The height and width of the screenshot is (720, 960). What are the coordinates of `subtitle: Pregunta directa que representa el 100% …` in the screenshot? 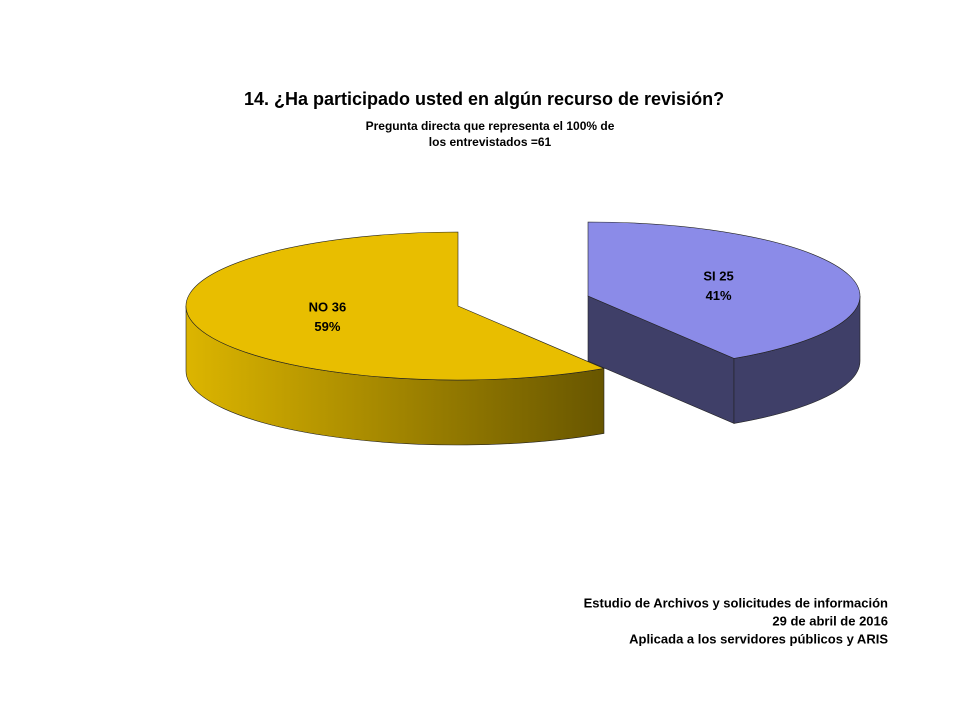 It's located at (490, 126).